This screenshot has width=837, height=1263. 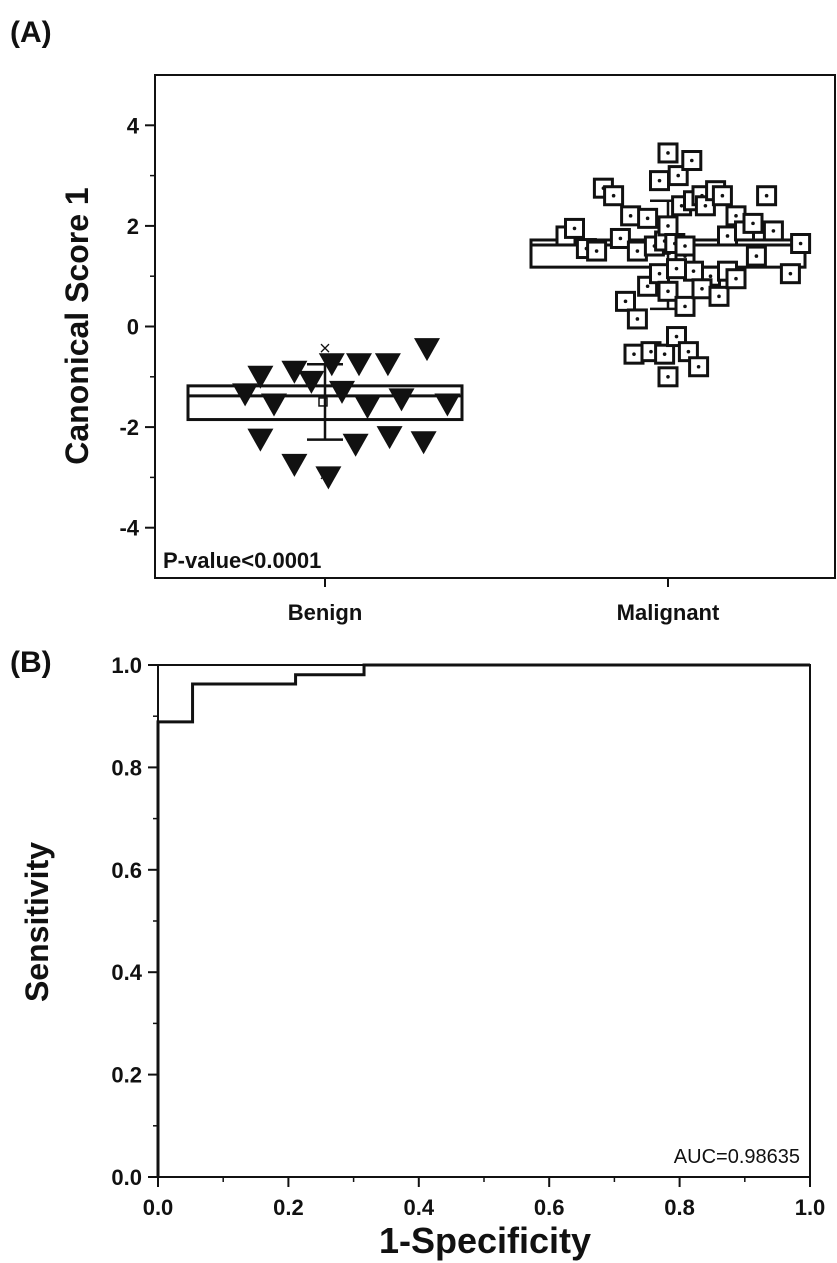 I want to click on y-tick-label: 4, so click(x=133, y=125).